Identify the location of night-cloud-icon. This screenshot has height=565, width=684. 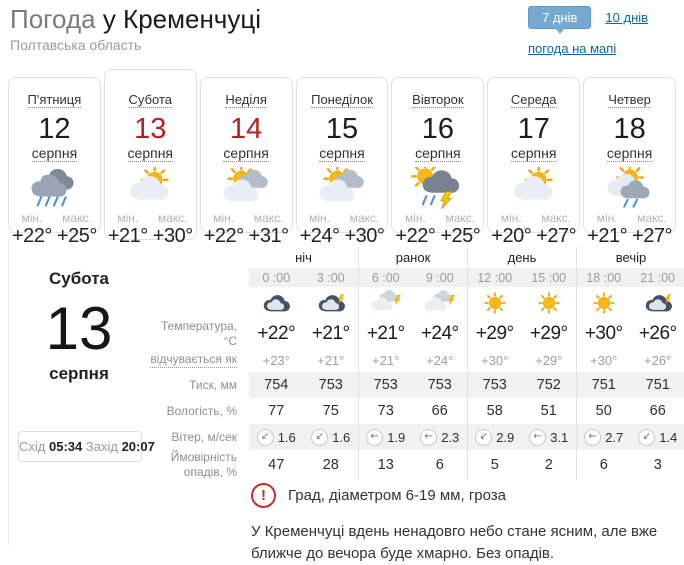
(276, 303).